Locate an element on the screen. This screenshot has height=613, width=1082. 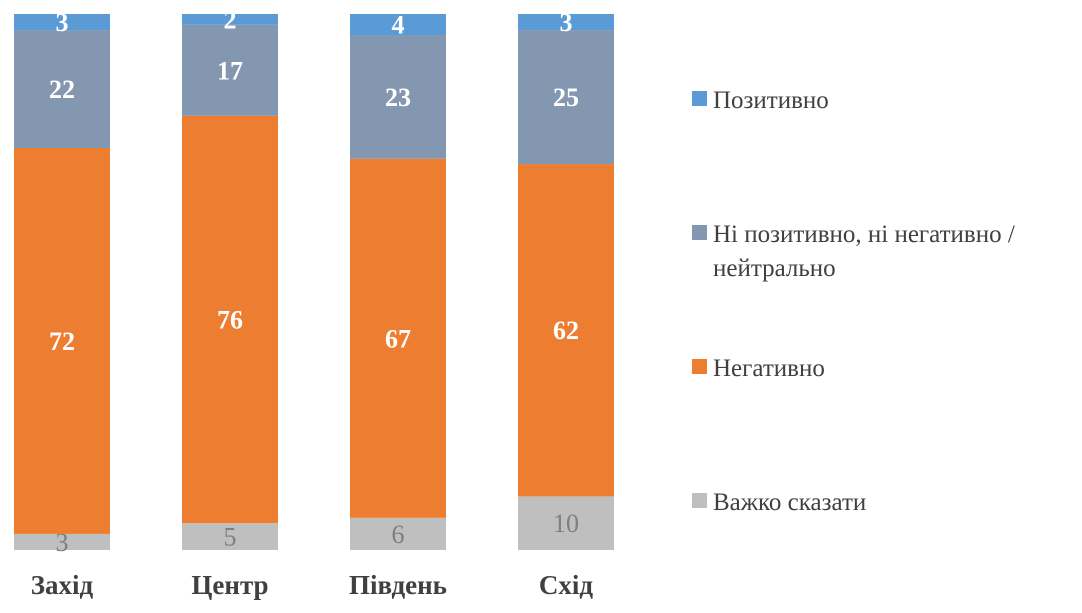
category-label-схід: Схід is located at coordinates (566, 585).